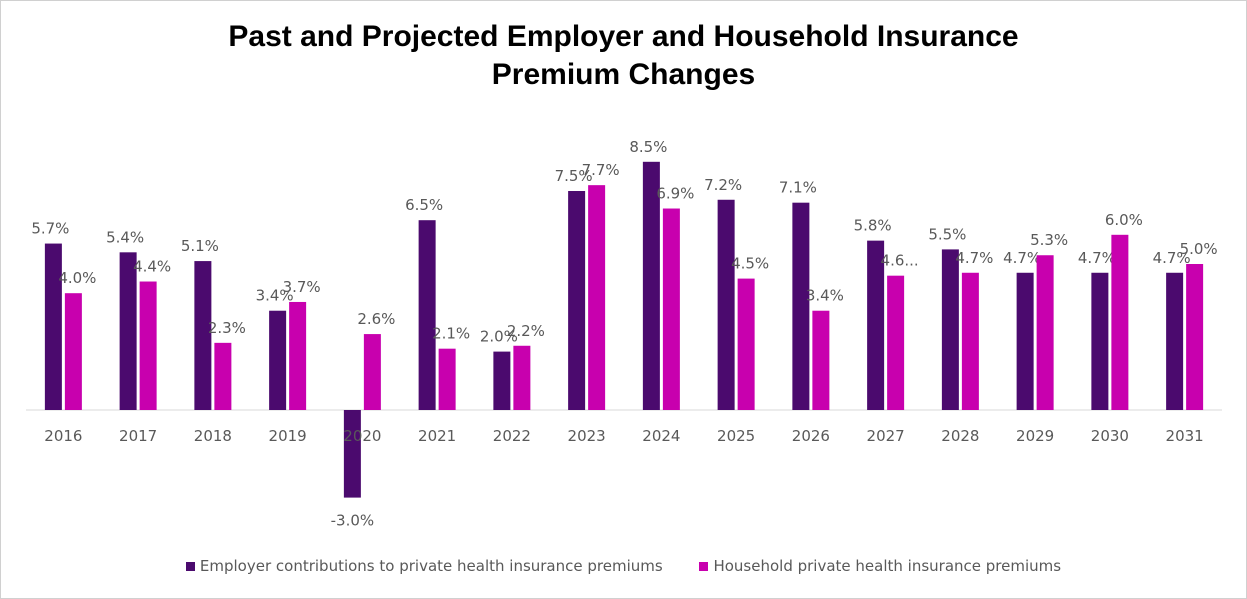  What do you see at coordinates (522, 377) in the screenshot?
I see `bar-household-2022` at bounding box center [522, 377].